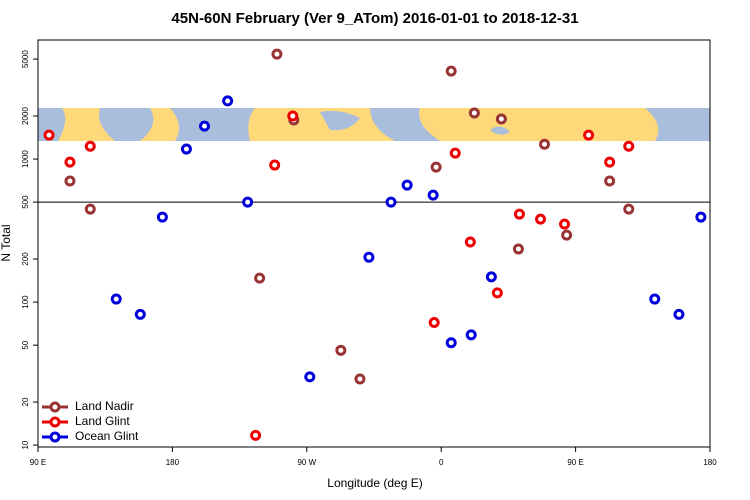 The image size is (750, 500). I want to click on y-tick-label: 20, so click(25, 401).